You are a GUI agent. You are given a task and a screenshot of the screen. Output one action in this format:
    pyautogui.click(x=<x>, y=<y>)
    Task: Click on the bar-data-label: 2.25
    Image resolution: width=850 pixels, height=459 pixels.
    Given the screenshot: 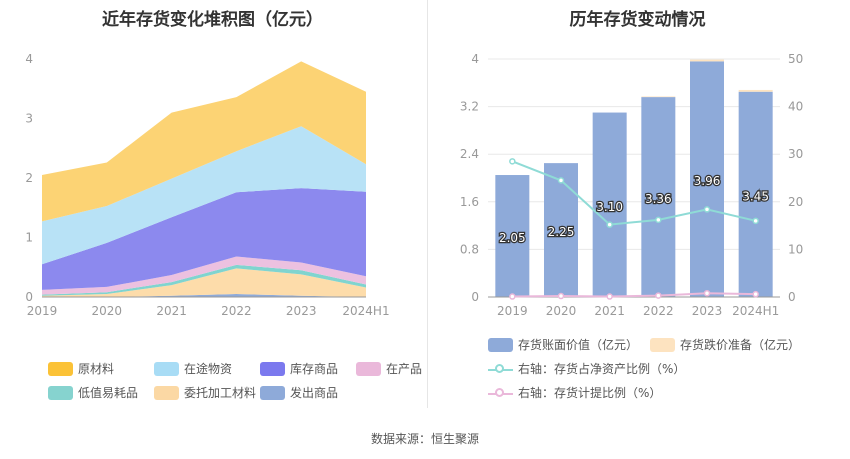 What is the action you would take?
    pyautogui.click(x=561, y=232)
    